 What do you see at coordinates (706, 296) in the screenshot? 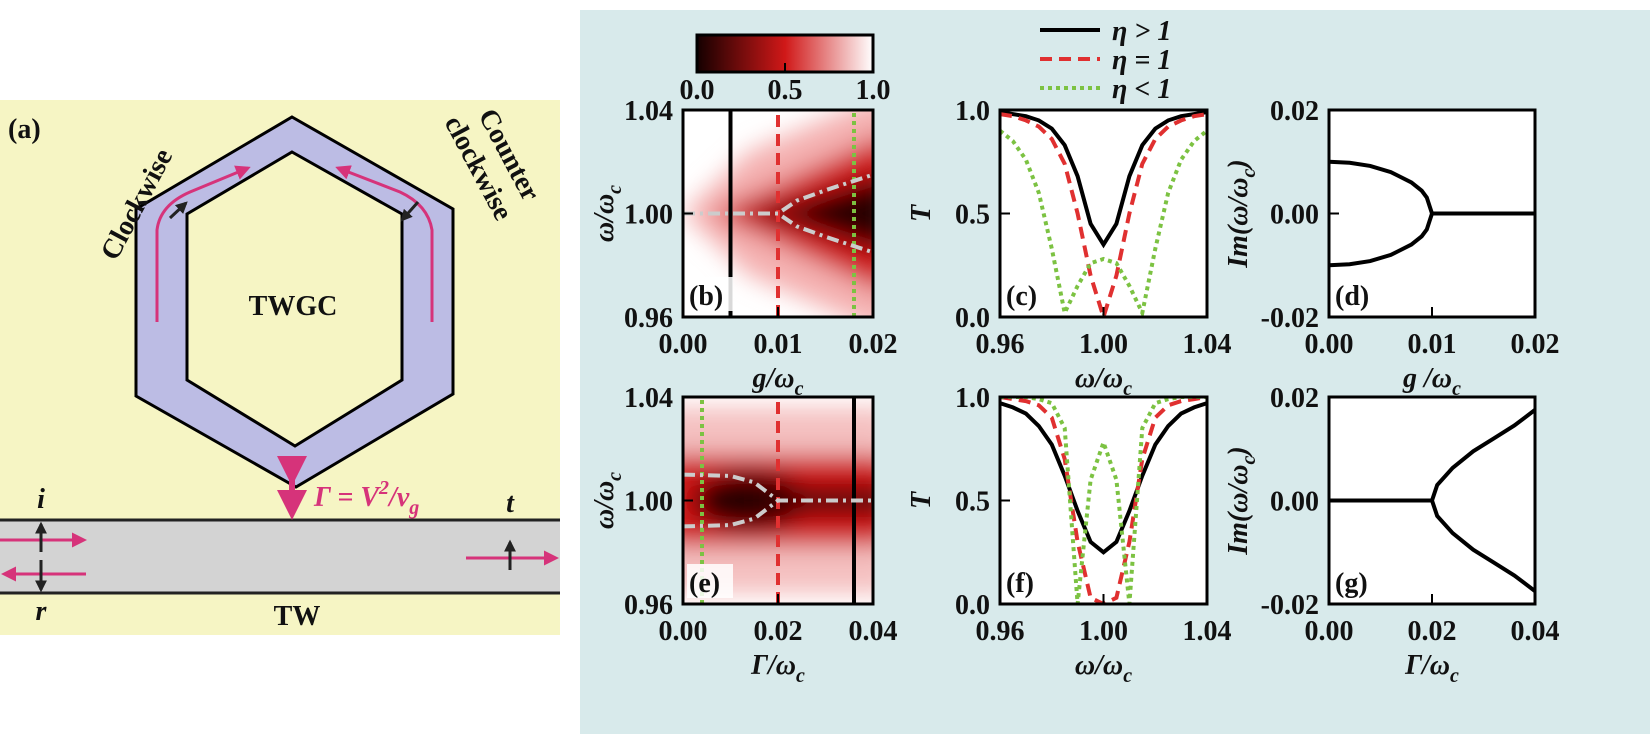
I see `panel-label: (b)` at bounding box center [706, 296].